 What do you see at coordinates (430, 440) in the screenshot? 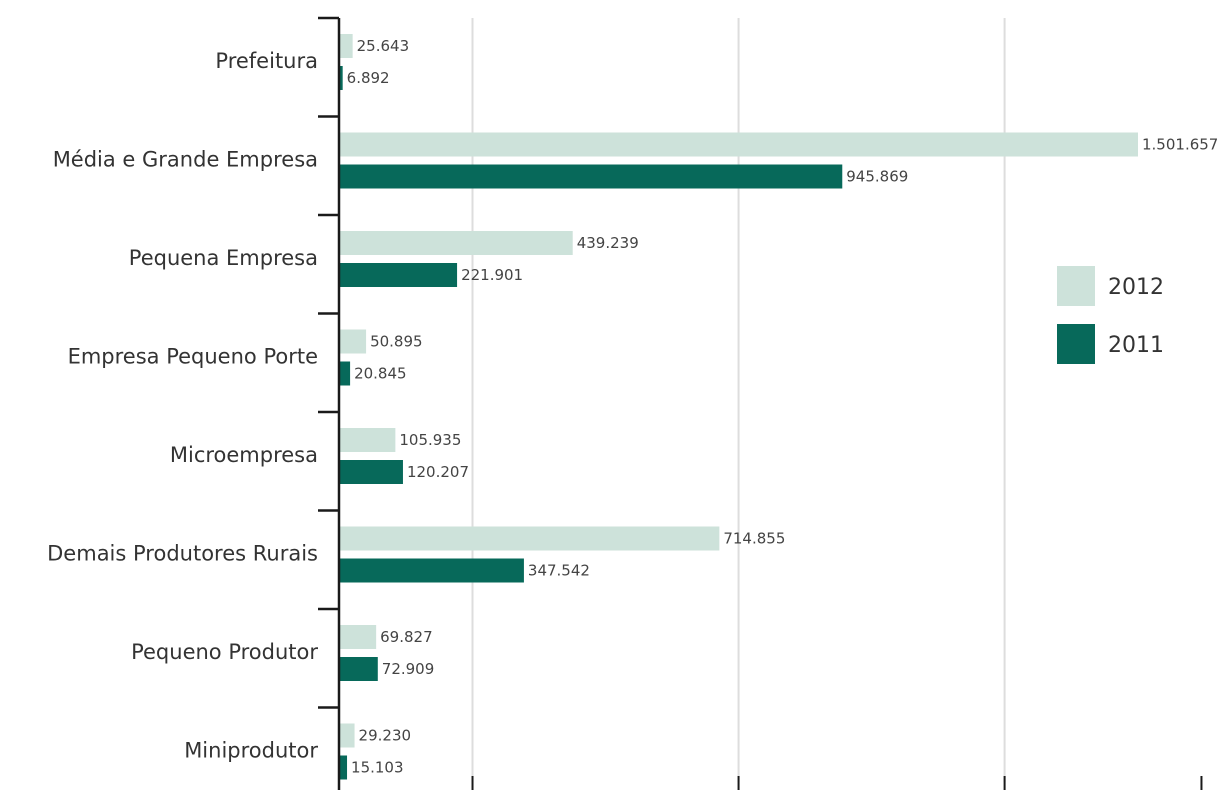
I see `value-label-2012: 105.935` at bounding box center [430, 440].